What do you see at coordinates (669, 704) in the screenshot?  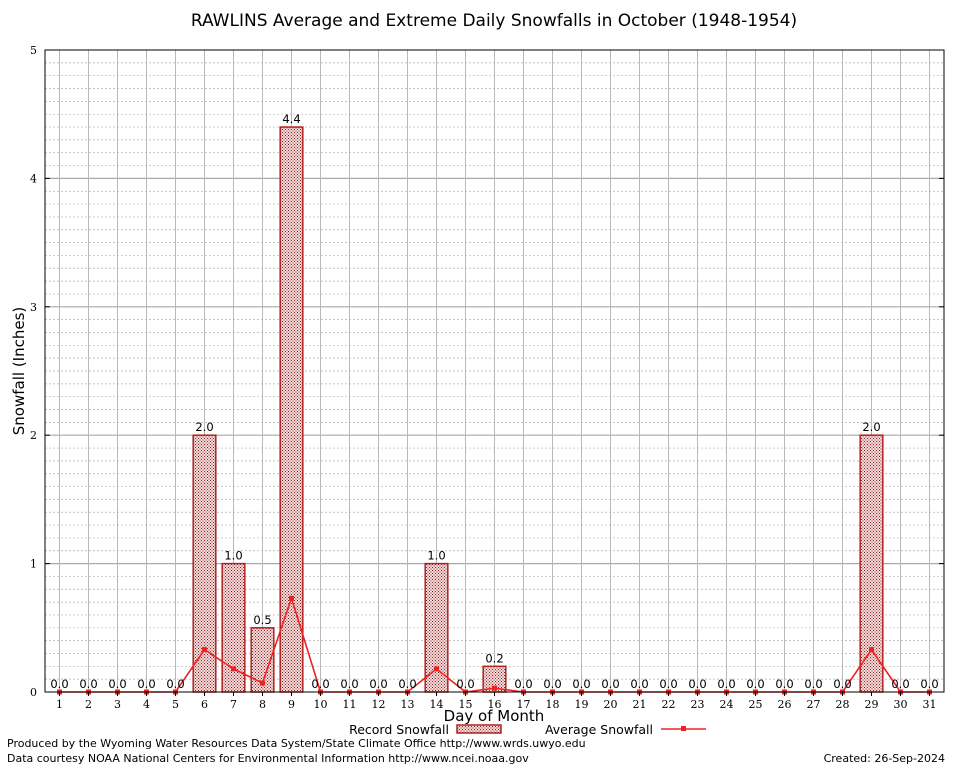 I see `x-tick-label: 22` at bounding box center [669, 704].